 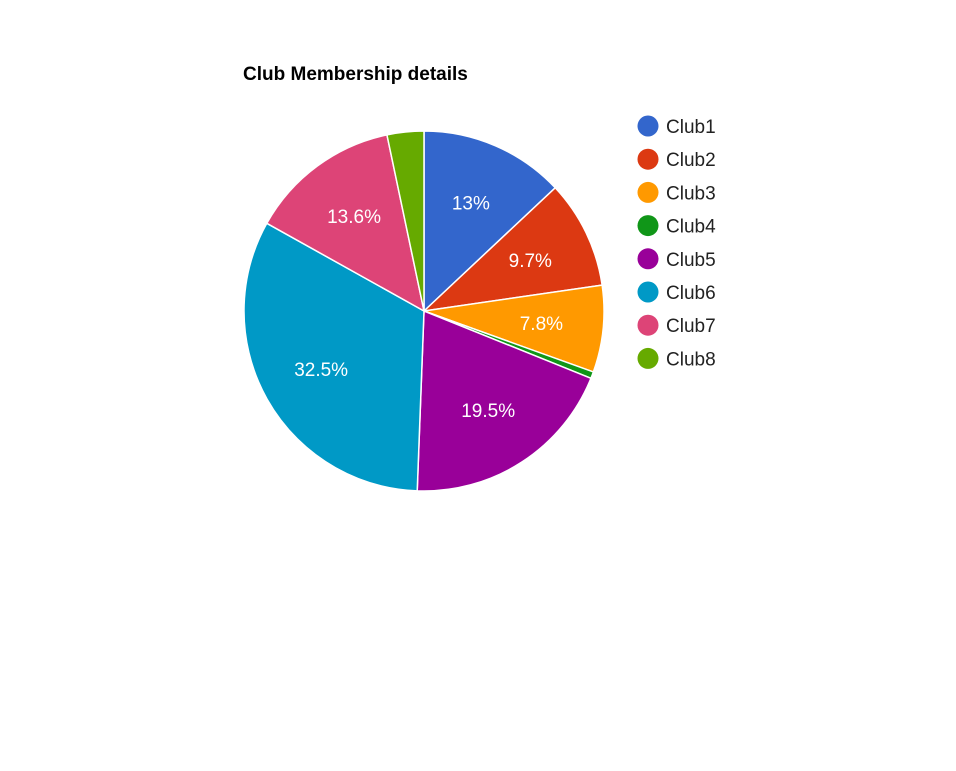 I want to click on legend-item-club1: Club1, so click(x=676, y=127).